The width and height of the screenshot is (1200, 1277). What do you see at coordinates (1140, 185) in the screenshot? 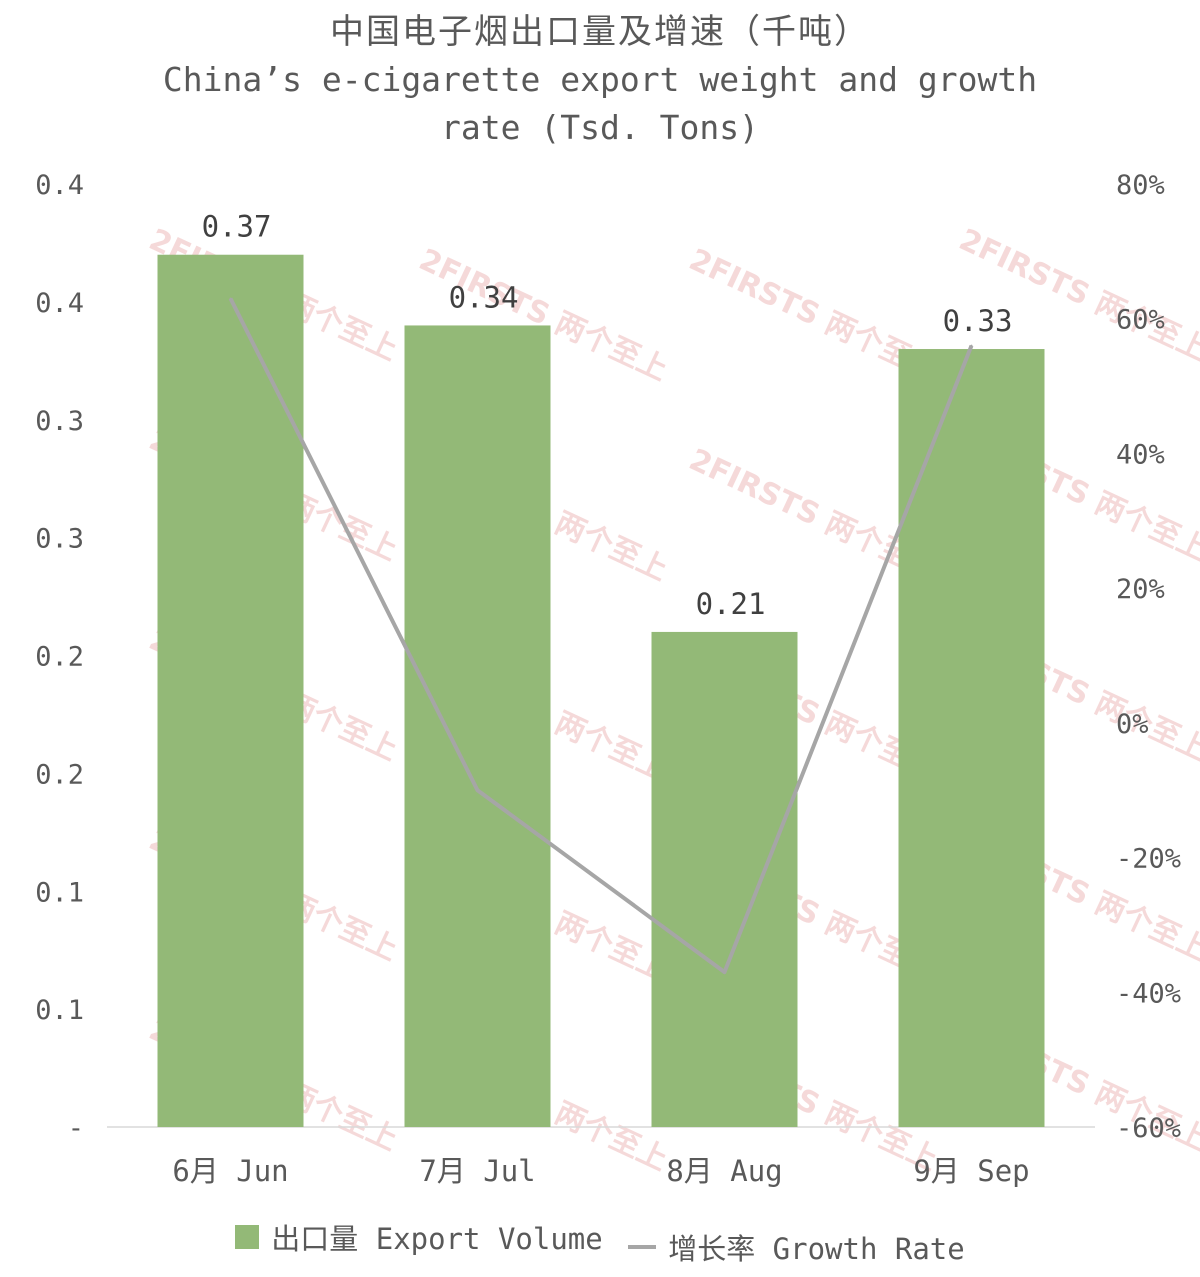
I see `y-right-tick-label: 80%` at bounding box center [1140, 185].